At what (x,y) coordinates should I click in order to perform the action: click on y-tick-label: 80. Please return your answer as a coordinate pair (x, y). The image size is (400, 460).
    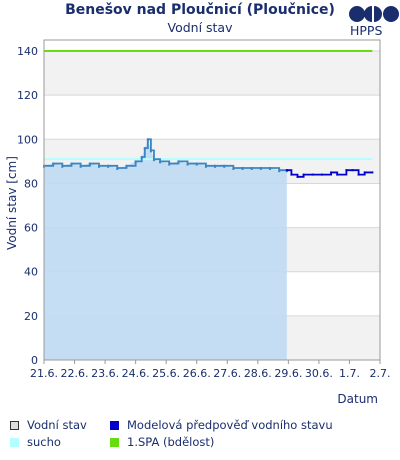
    Looking at the image, I should click on (31, 183).